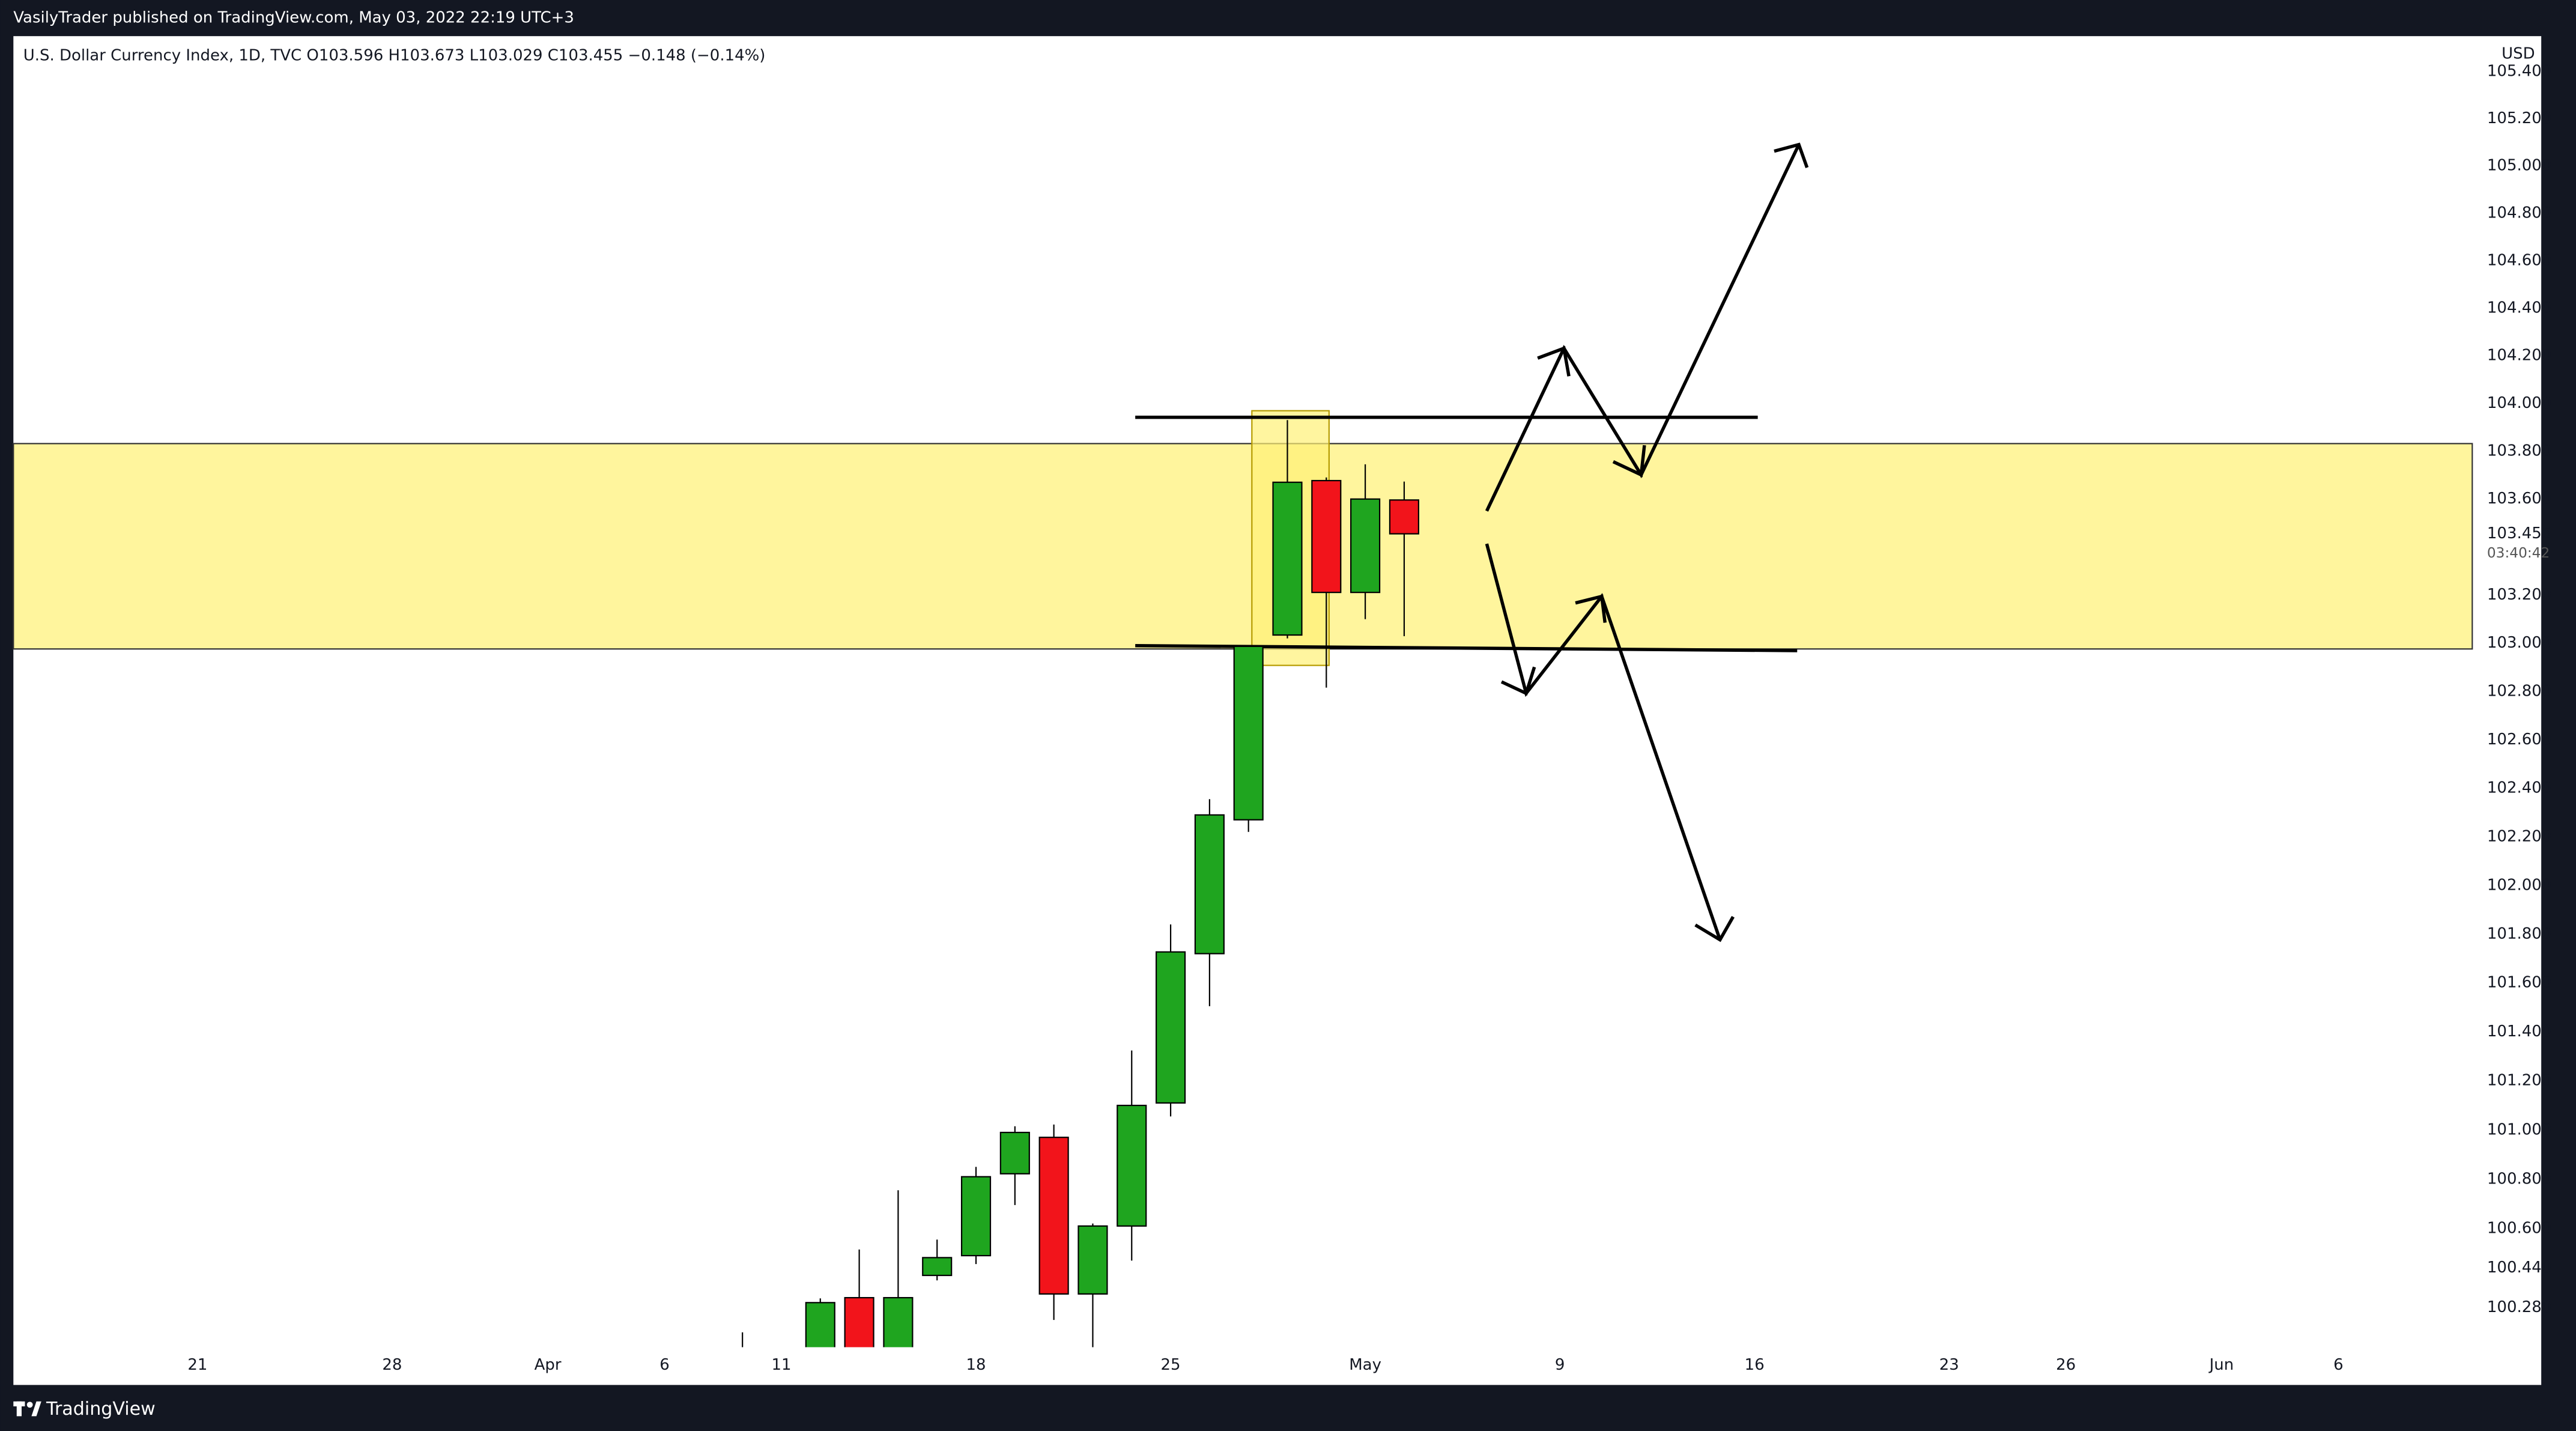 The width and height of the screenshot is (2576, 1431). What do you see at coordinates (2519, 1307) in the screenshot?
I see `y-tick-label: 100.280` at bounding box center [2519, 1307].